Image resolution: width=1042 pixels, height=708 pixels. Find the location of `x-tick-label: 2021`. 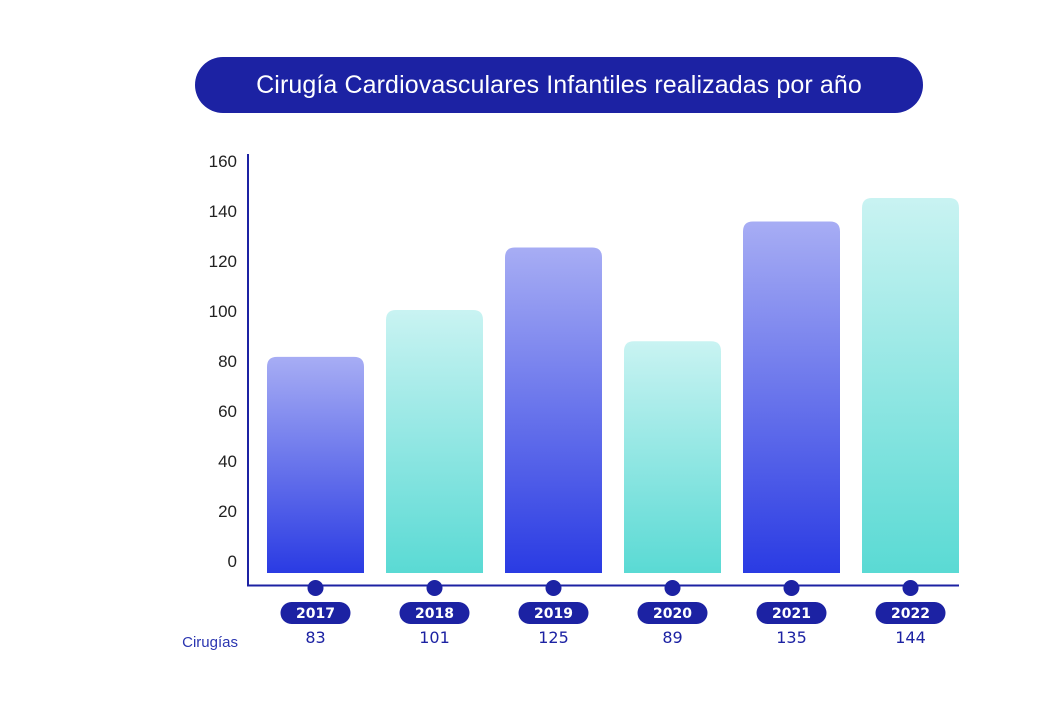

x-tick-label: 2021 is located at coordinates (791, 614).